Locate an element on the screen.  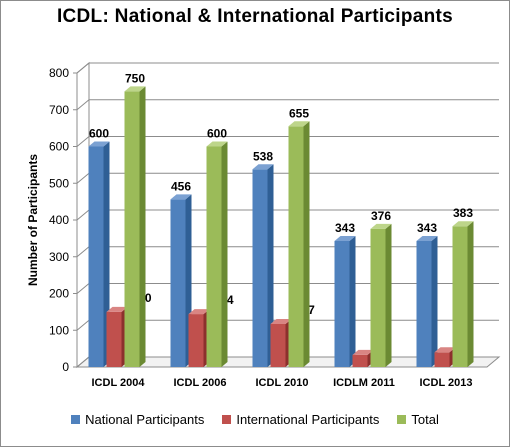
y-tick-label: 800 is located at coordinates (59, 73).